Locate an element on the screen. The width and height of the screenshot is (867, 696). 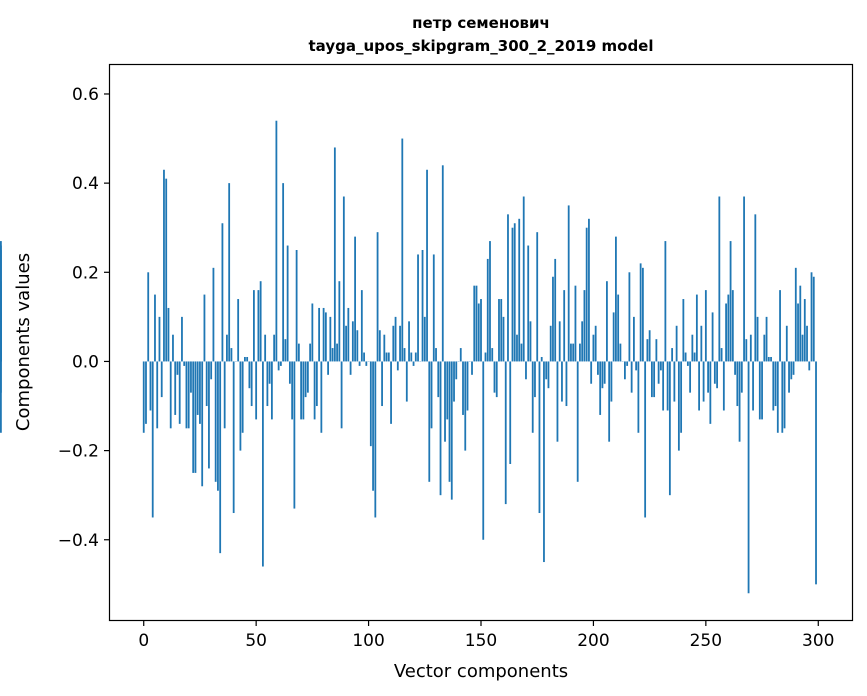
x-tick-label: 100 is located at coordinates (368, 641).